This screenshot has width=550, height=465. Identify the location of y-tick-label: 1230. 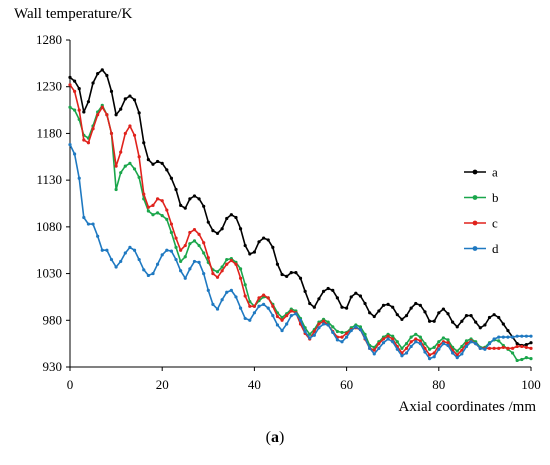
(49, 86).